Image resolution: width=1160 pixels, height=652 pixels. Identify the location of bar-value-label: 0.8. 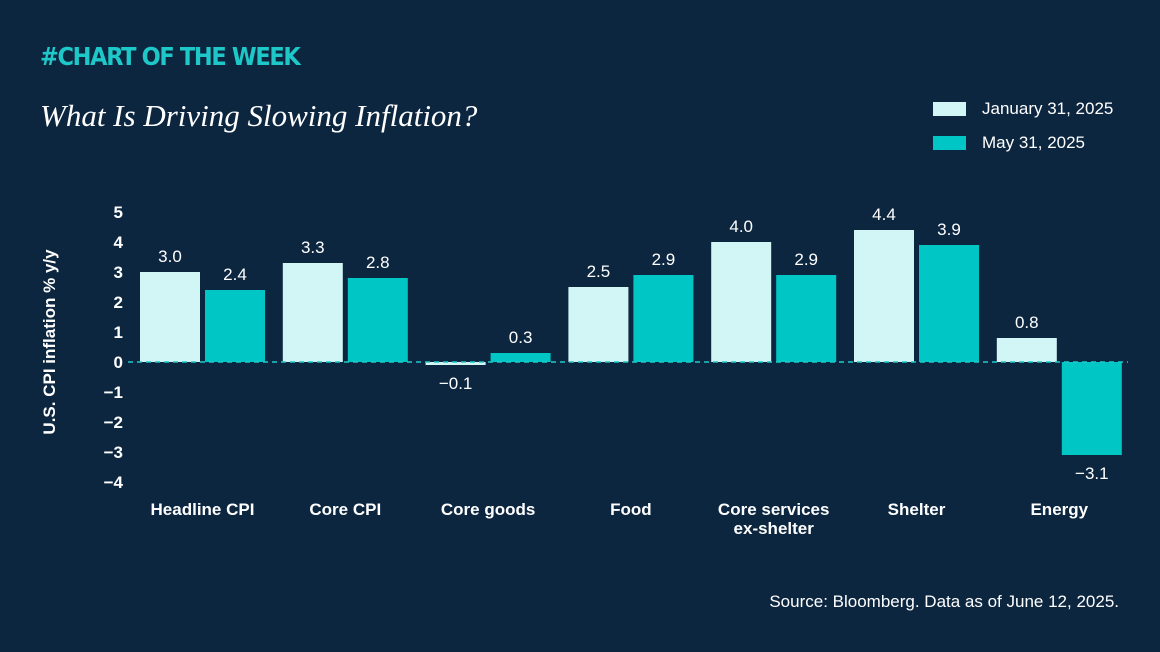
(1027, 322).